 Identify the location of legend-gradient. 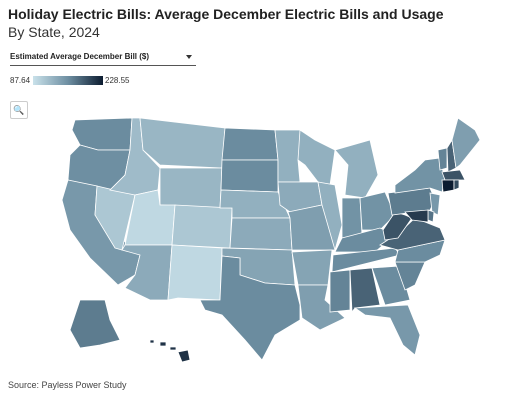
(68, 80).